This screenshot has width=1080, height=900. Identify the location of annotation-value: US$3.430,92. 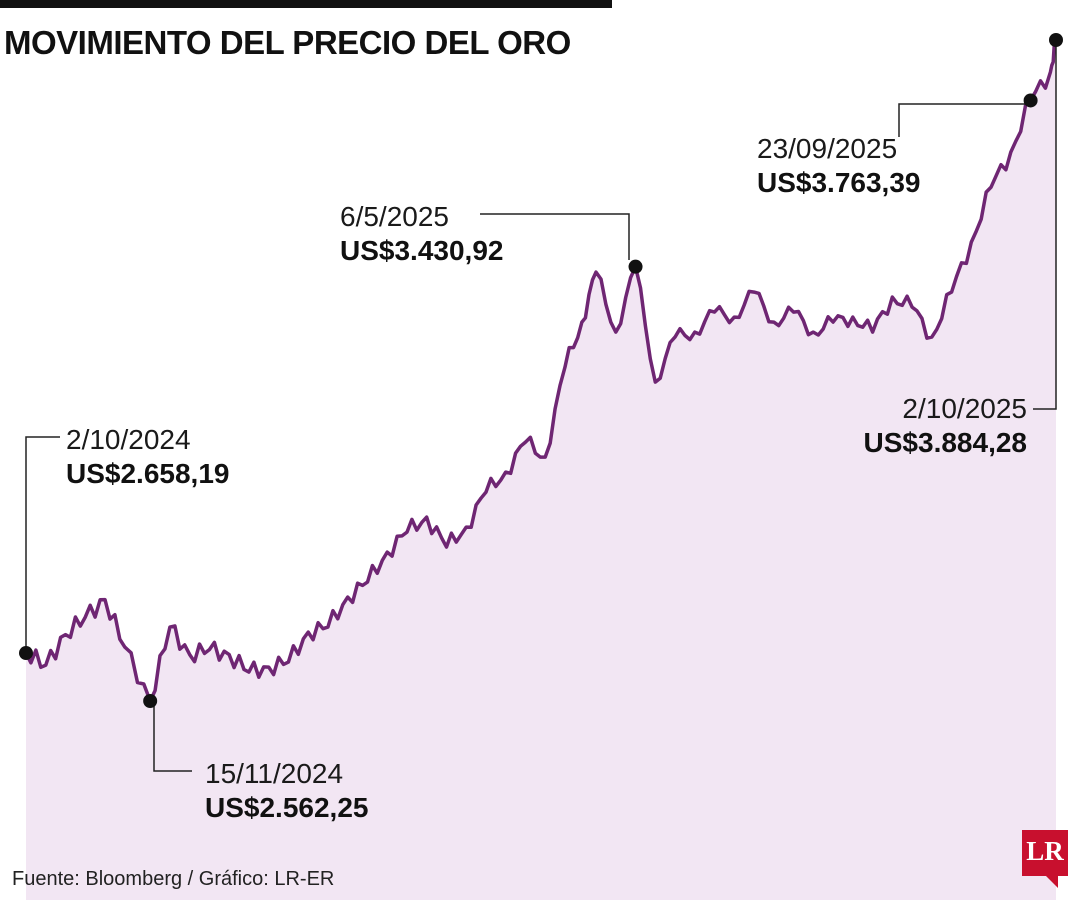
(421, 250).